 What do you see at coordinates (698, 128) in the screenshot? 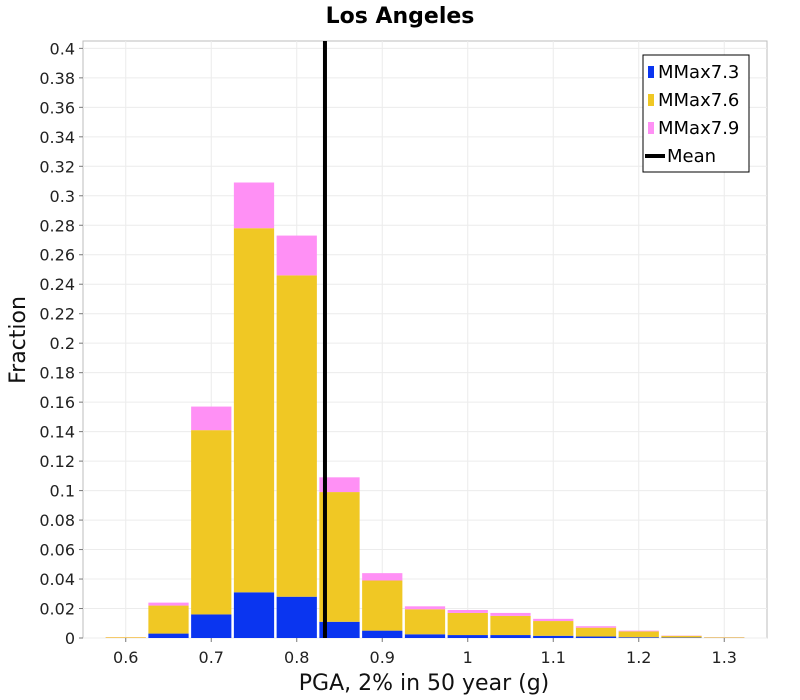
I see `legend-label: MMax7.9` at bounding box center [698, 128].